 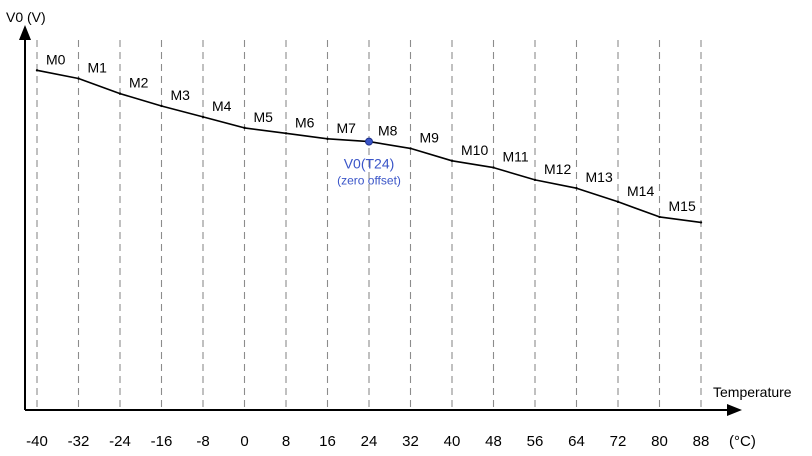 I want to click on x-tick-label: -40, so click(x=37, y=441).